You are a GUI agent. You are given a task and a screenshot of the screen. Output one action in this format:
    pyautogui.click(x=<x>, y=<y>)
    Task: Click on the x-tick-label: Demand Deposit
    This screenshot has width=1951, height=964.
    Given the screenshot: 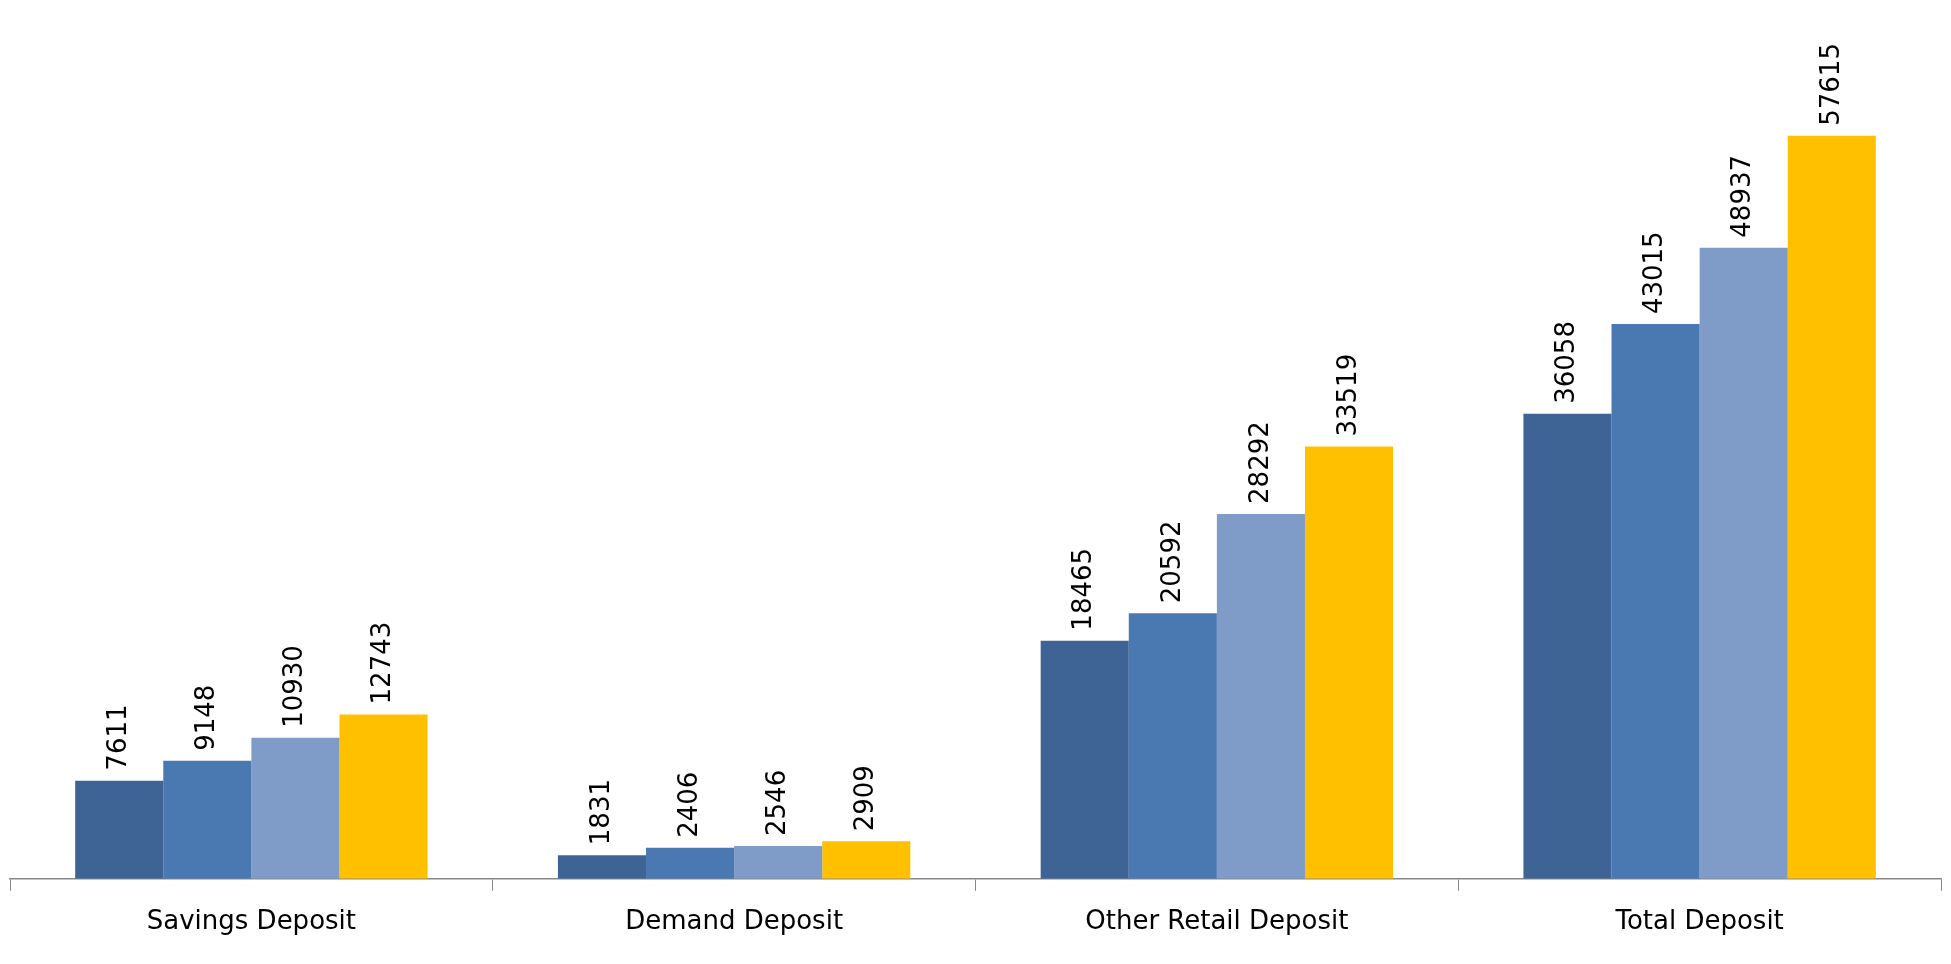 What is the action you would take?
    pyautogui.click(x=734, y=920)
    